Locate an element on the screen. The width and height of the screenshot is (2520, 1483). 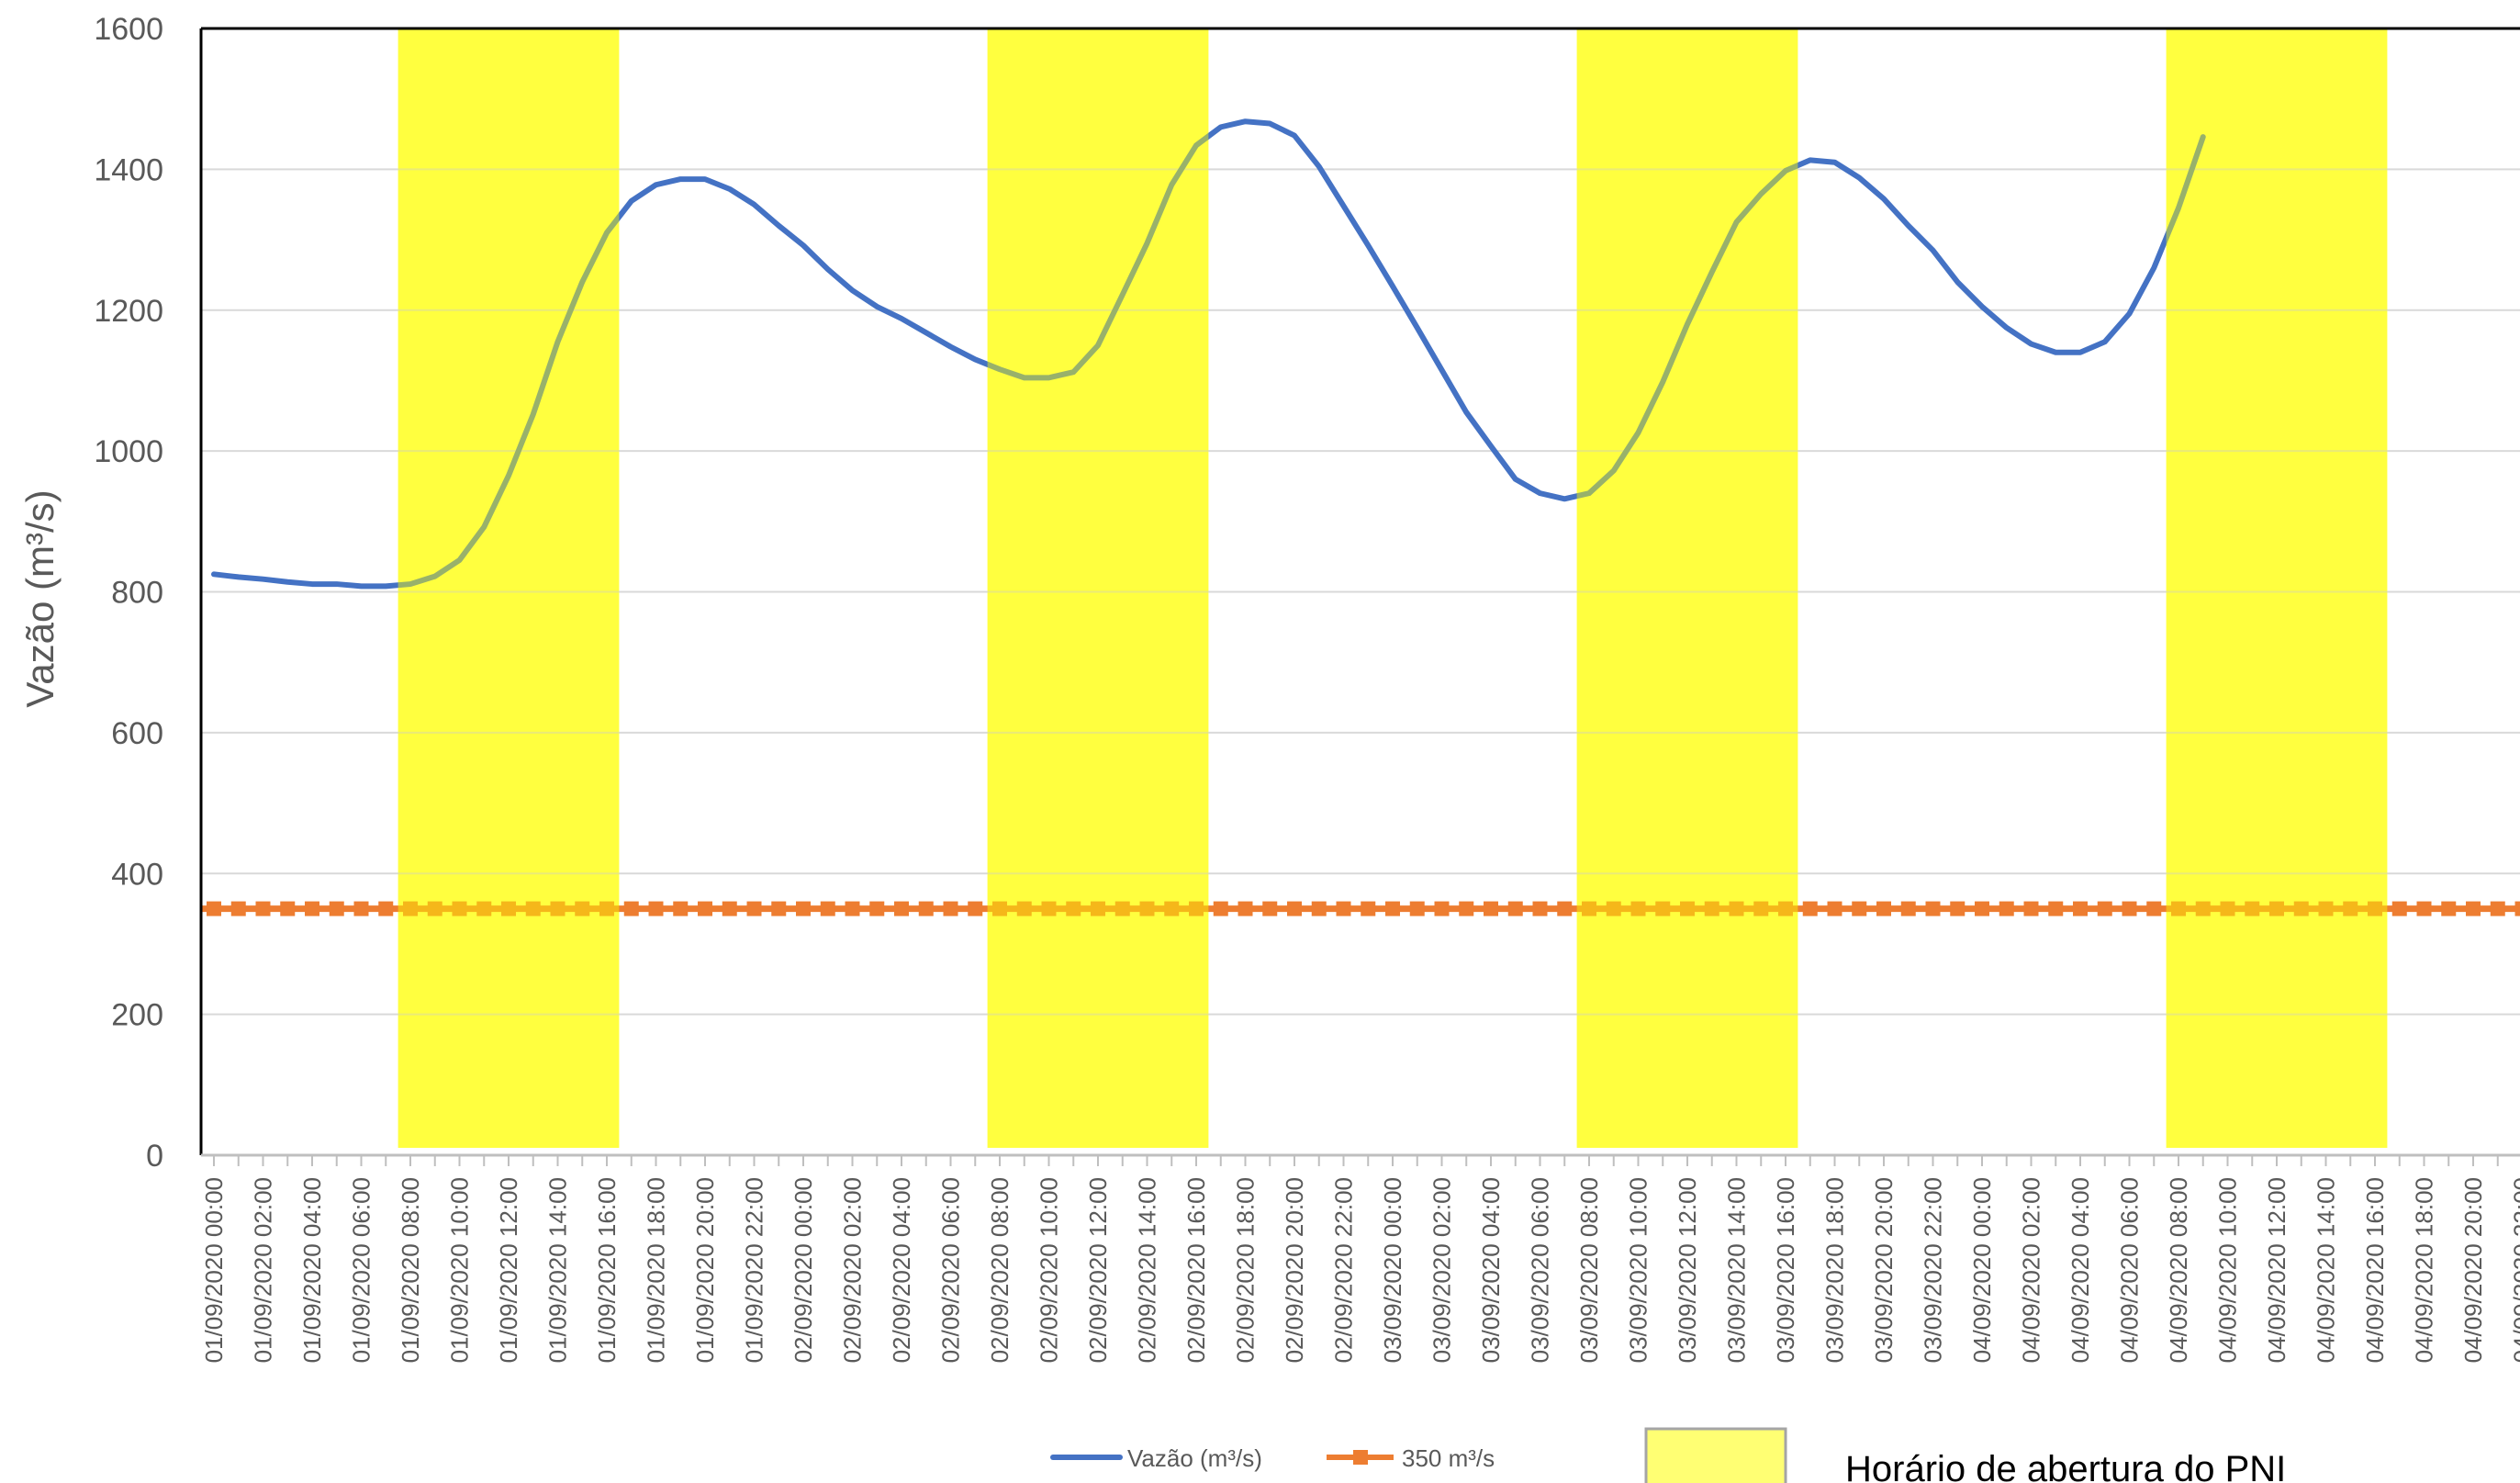
x-tick-label: 01/09/2020 02:00 is located at coordinates (263, 1270).